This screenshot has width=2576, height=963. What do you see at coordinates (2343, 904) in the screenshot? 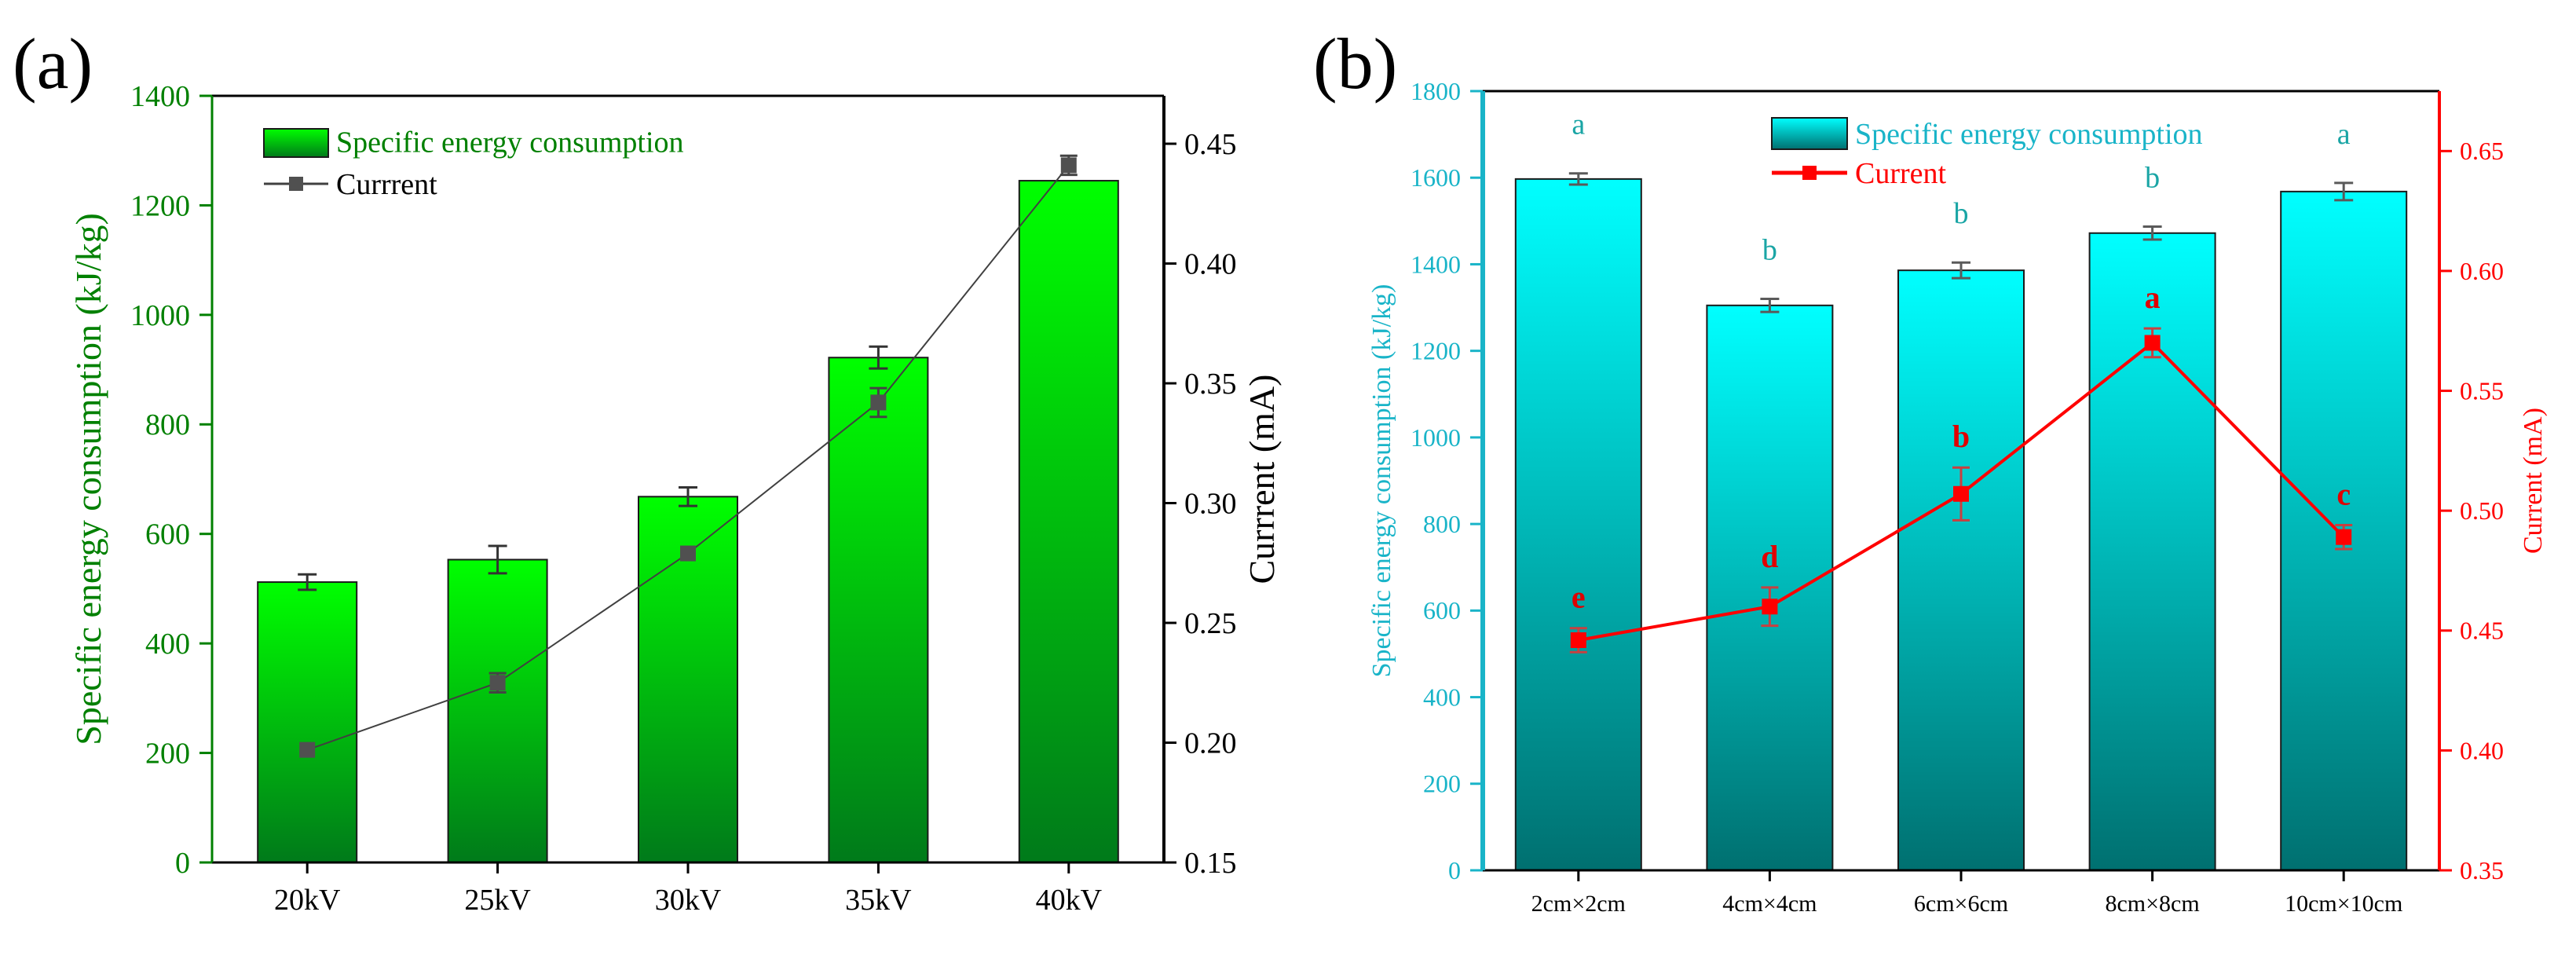
I see `x-tick-label: 10cm×10cm` at bounding box center [2343, 904].